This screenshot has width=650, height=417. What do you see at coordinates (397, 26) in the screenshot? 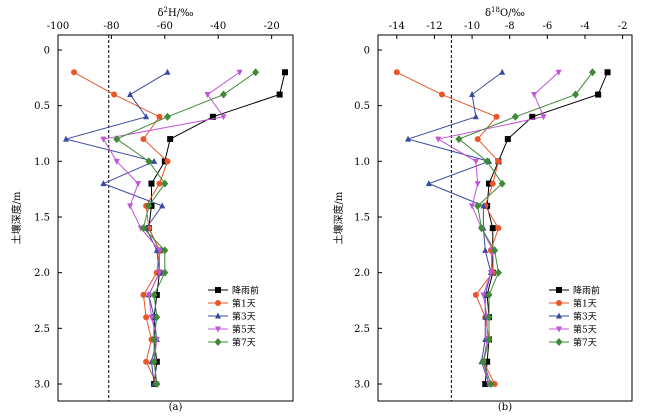
I see `x-tick-label: -14` at bounding box center [397, 26].